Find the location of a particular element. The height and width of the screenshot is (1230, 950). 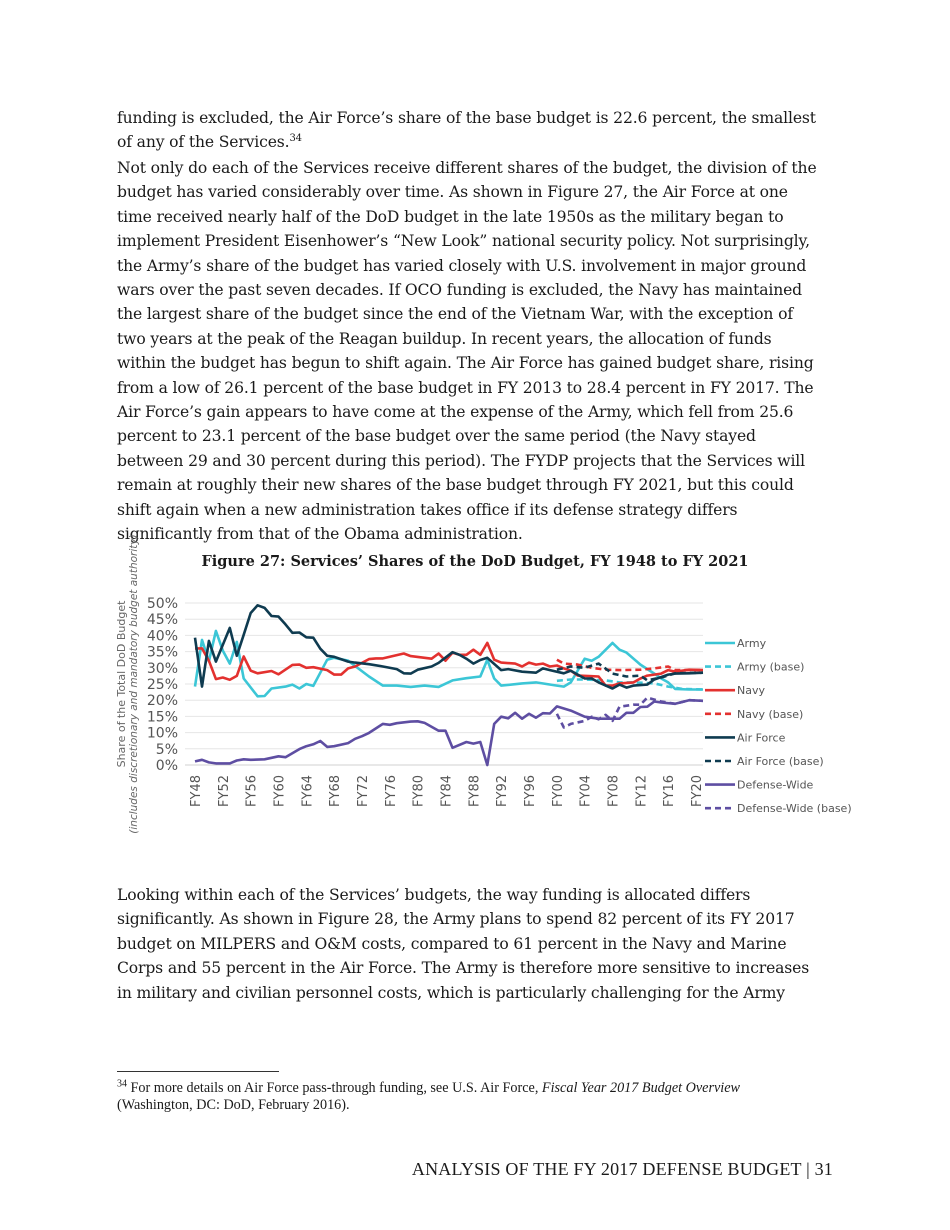

footnote-number: 34 is located at coordinates (122, 1084).